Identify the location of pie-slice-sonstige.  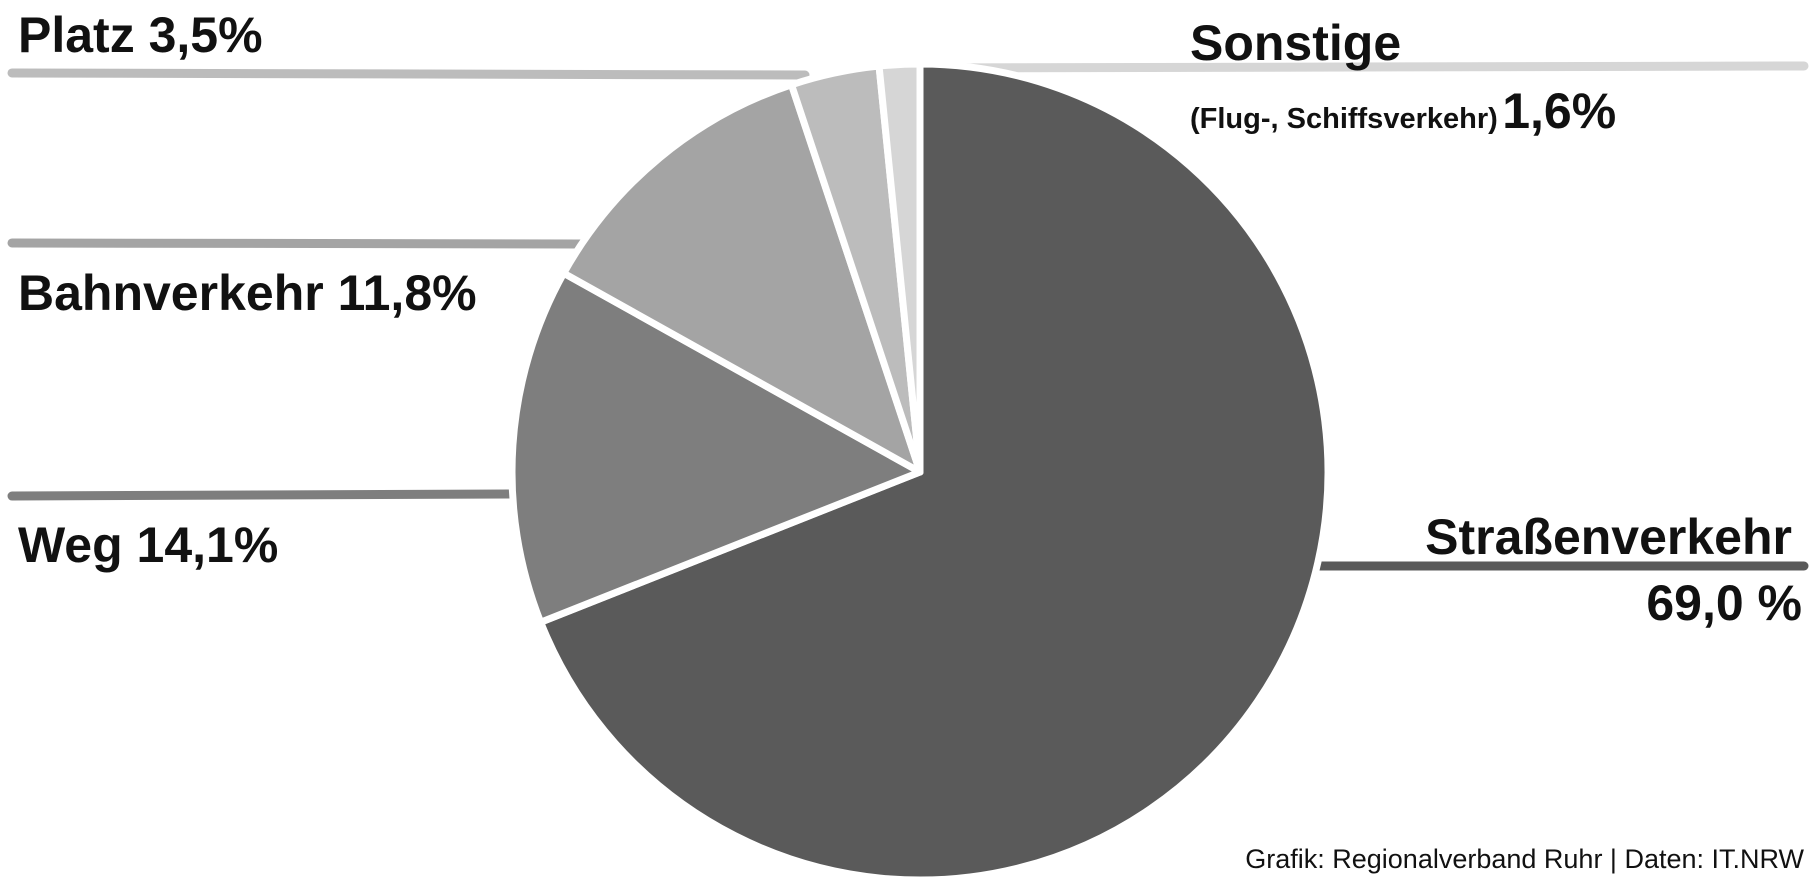
(899, 268).